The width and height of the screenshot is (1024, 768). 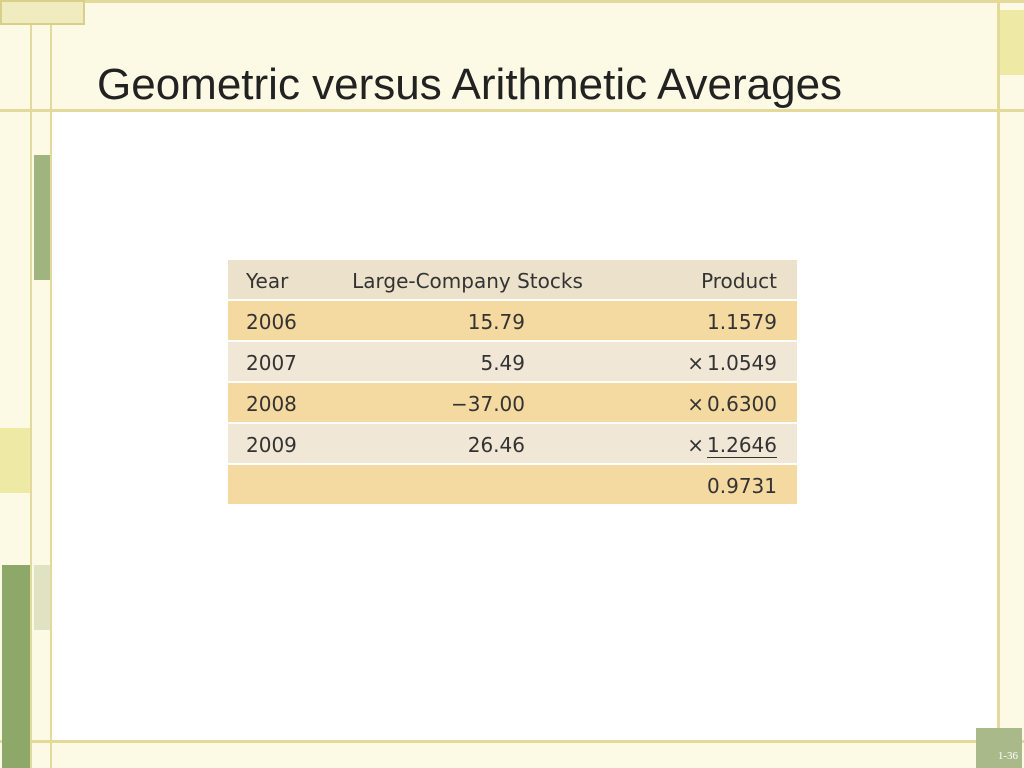 What do you see at coordinates (1007, 756) in the screenshot?
I see `slide-number: 1-36` at bounding box center [1007, 756].